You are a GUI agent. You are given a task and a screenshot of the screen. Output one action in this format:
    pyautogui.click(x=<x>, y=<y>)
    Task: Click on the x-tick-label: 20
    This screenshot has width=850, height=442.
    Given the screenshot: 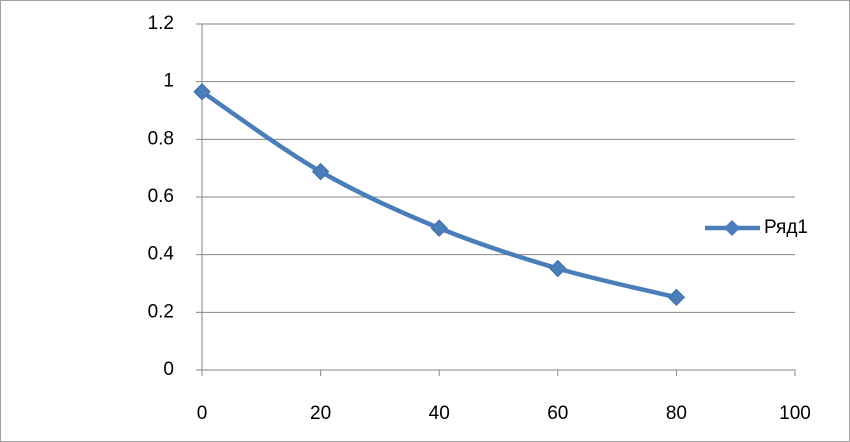 What is the action you would take?
    pyautogui.click(x=320, y=413)
    